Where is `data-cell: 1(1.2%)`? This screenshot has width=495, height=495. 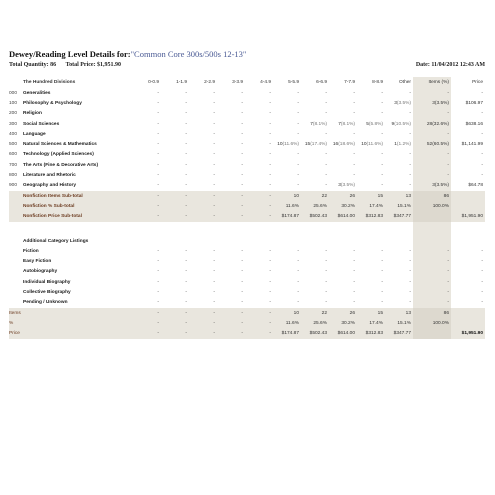
data-cell: 1(1.2%) is located at coordinates (402, 145).